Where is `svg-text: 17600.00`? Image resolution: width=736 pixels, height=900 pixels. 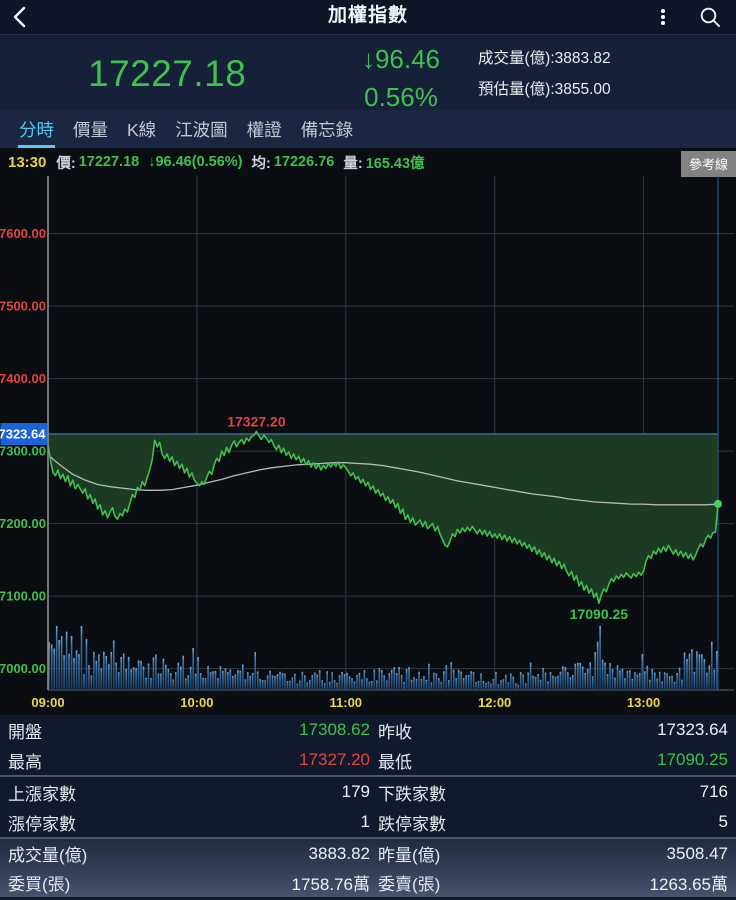
svg-text: 17600.00 is located at coordinates (23, 233).